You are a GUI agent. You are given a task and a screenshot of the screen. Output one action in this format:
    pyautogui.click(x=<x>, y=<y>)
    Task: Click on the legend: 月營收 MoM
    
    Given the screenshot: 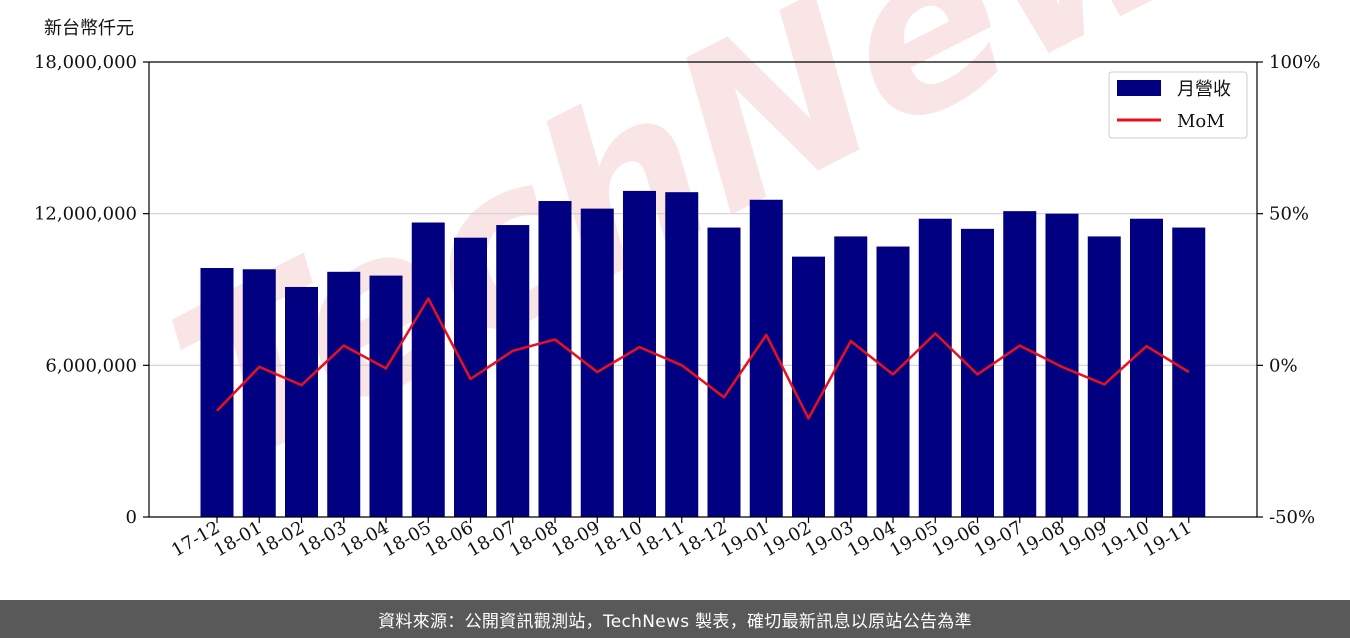 What is the action you would take?
    pyautogui.click(x=1178, y=105)
    